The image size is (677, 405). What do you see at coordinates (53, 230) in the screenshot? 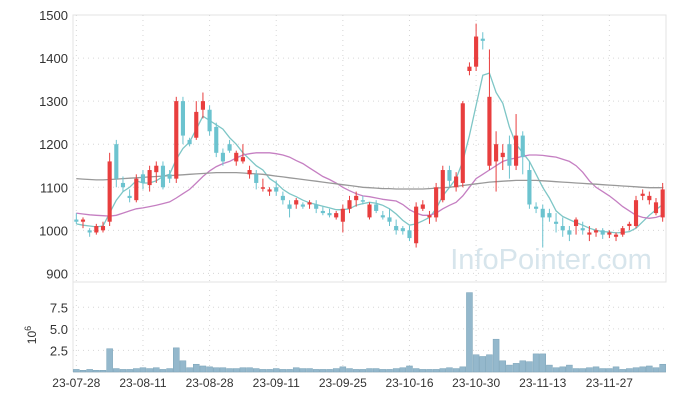
I see `price-tick-label: 1000` at bounding box center [53, 230].